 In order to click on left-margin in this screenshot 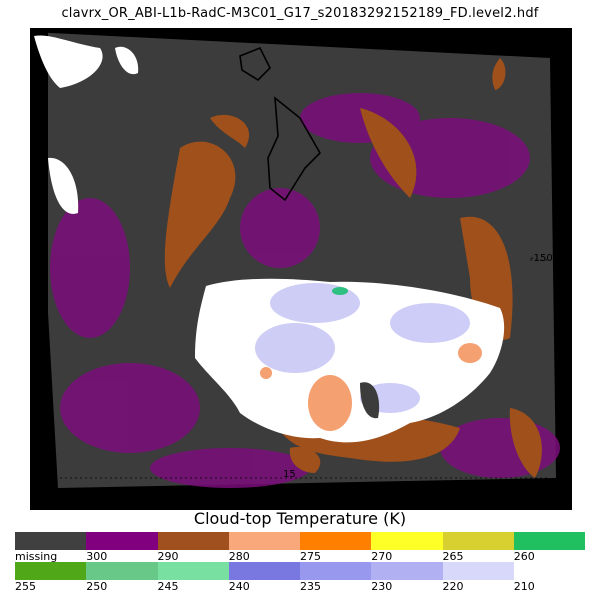, I will do `click(39, 269)`.